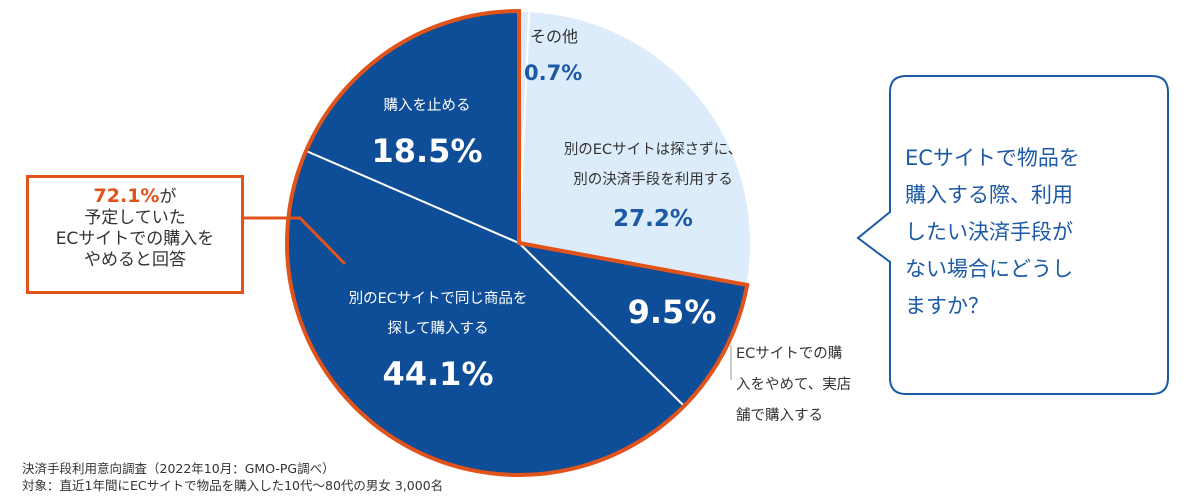 The height and width of the screenshot is (503, 1200). Describe the element at coordinates (233, 485) in the screenshot. I see `source-line-2: 対象：直近1年間にECサイトで物品を購入した10代～80代の男女 3,000名` at that location.